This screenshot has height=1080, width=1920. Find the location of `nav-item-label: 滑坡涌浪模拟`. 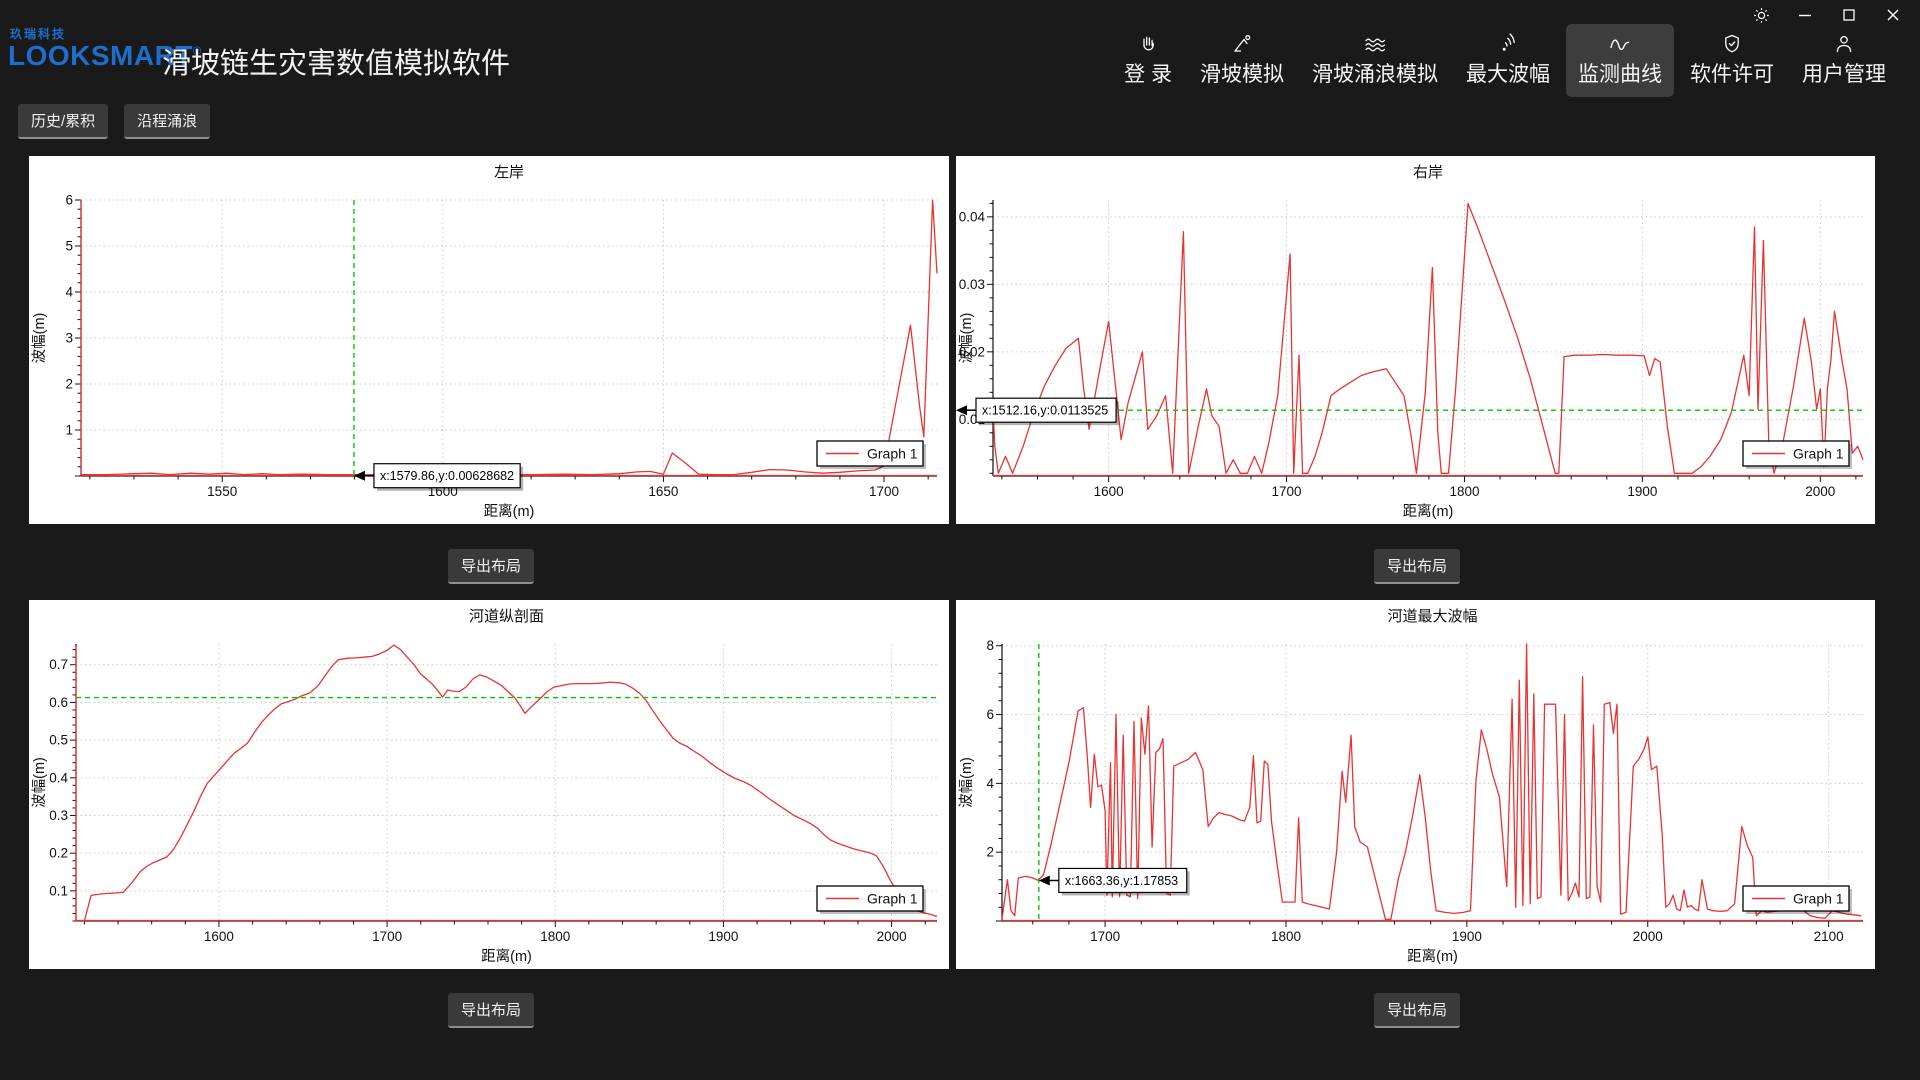

nav-item-label: 滑坡涌浪模拟 is located at coordinates (1375, 74).